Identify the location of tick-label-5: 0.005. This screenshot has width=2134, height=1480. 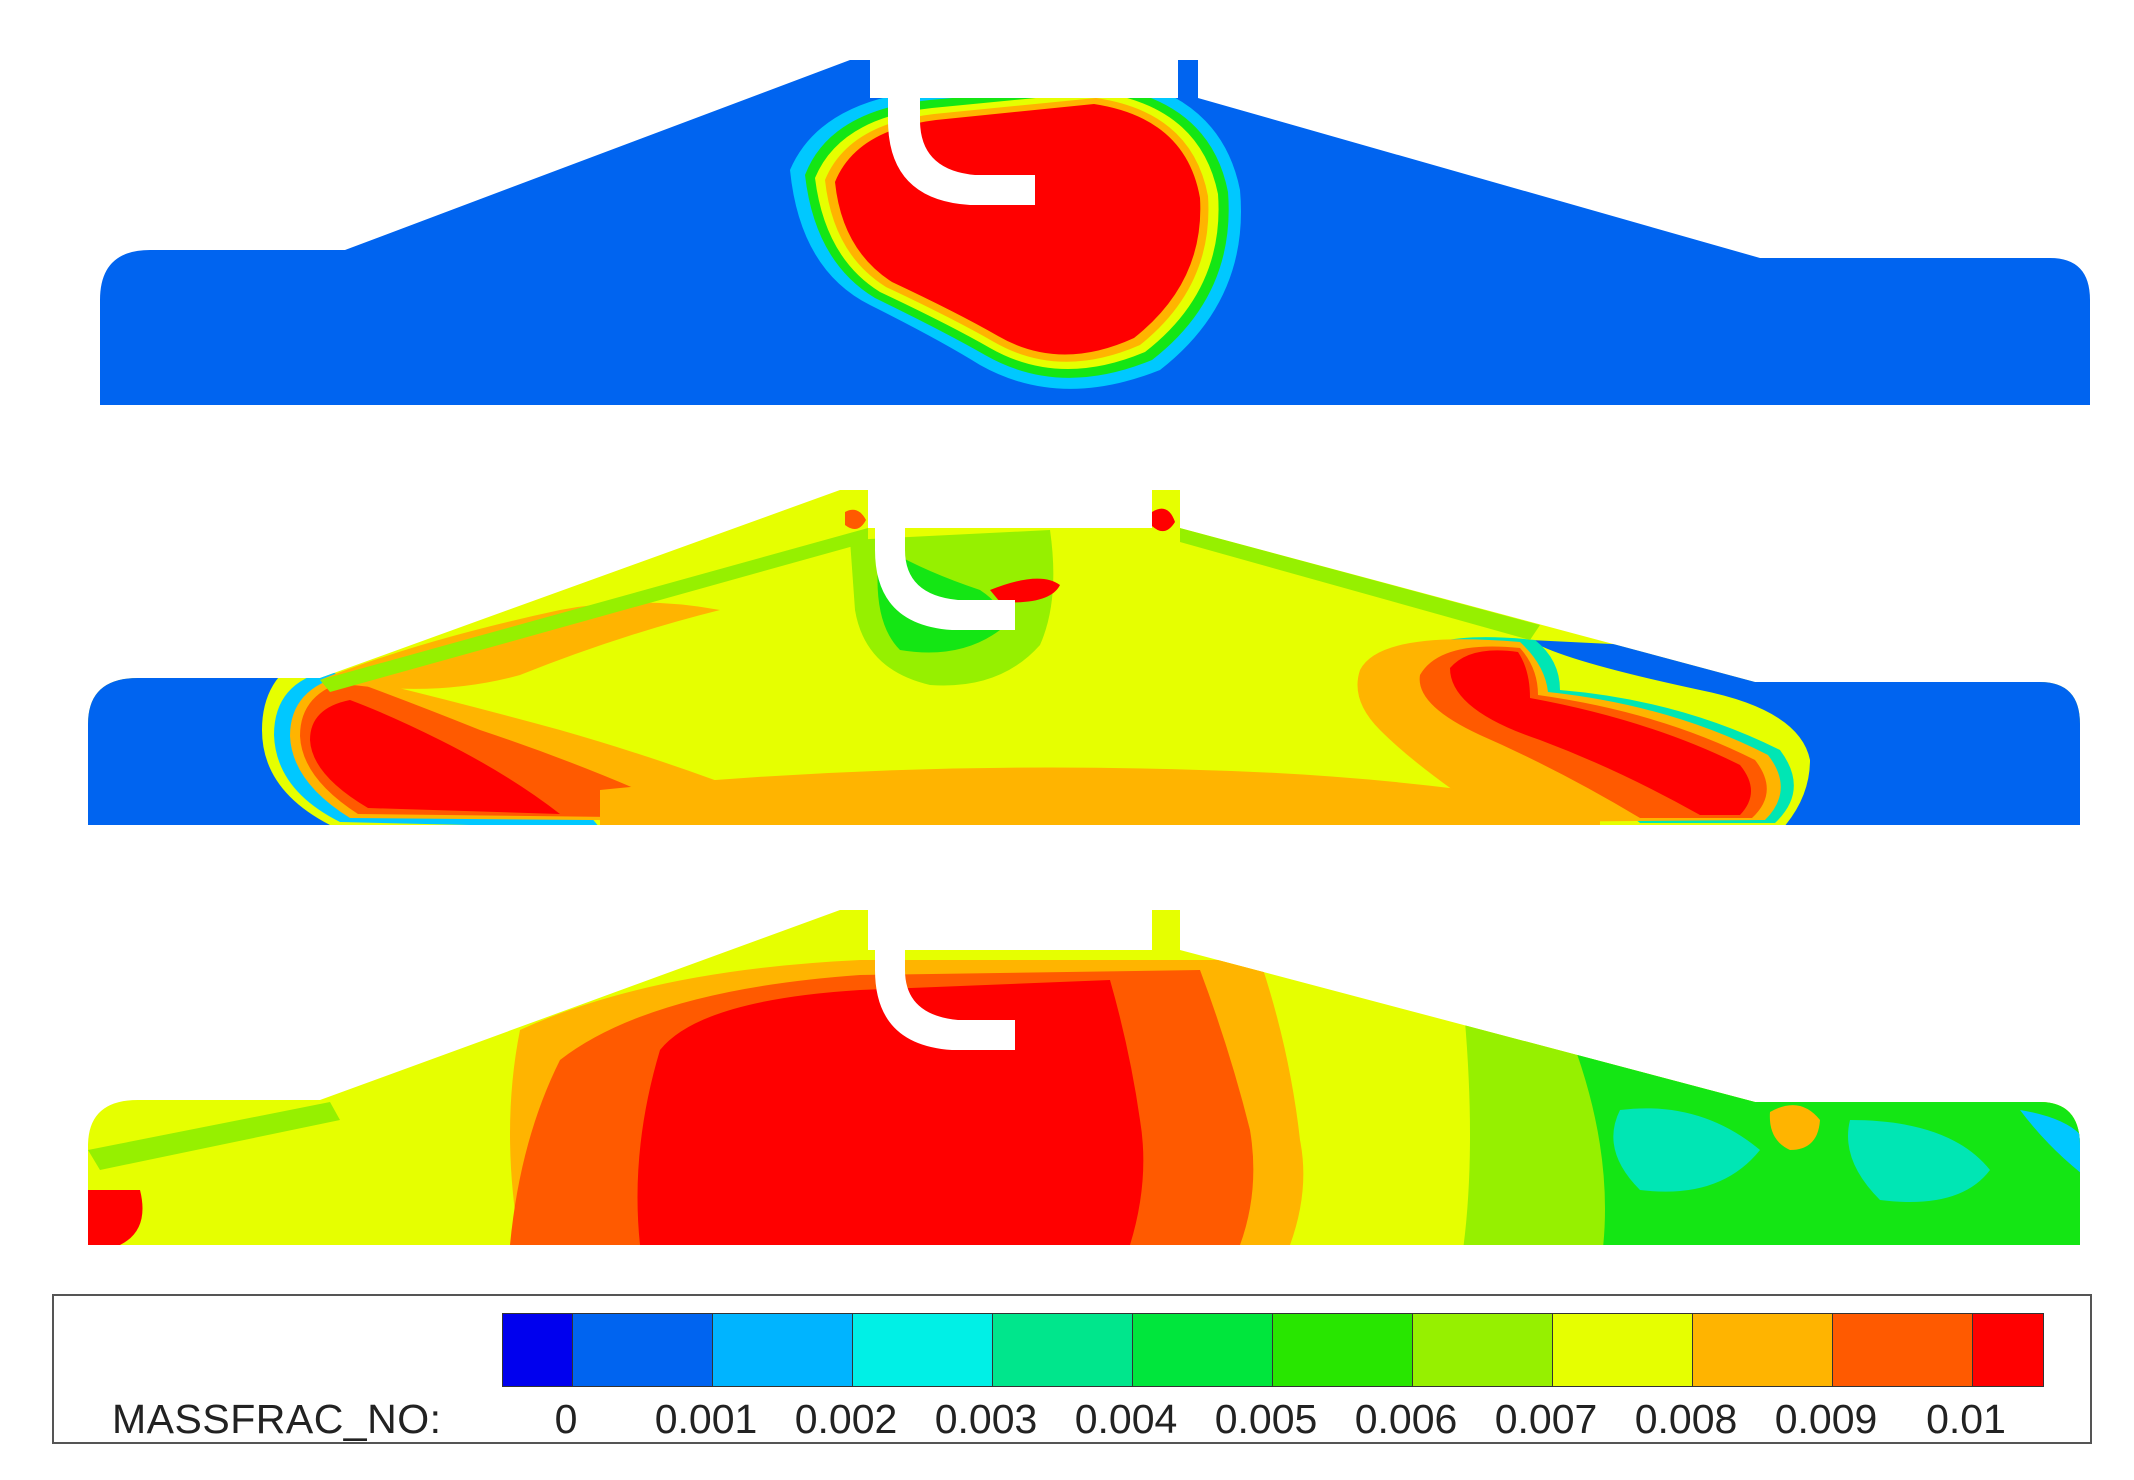
(1266, 1419).